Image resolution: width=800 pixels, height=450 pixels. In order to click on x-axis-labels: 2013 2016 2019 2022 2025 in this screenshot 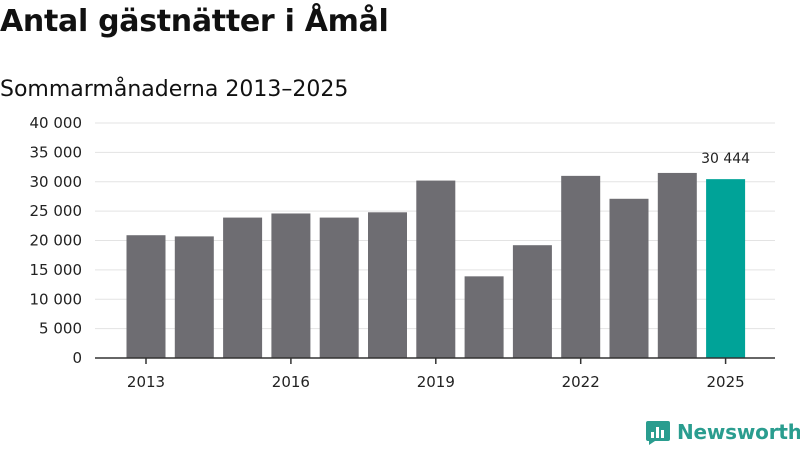, I will do `click(436, 382)`.